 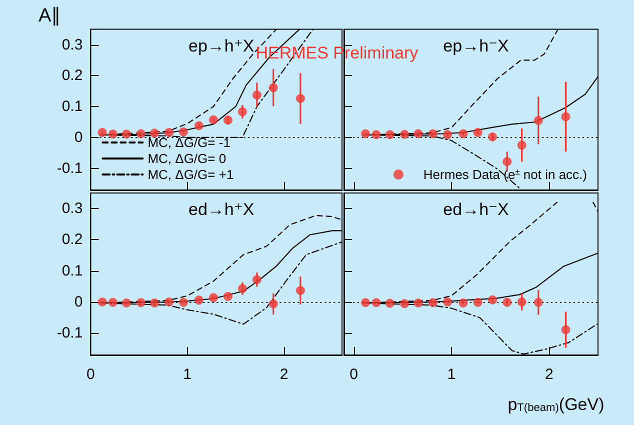 I want to click on legend-label: MC, ΔG/G= 0, so click(x=187, y=158).